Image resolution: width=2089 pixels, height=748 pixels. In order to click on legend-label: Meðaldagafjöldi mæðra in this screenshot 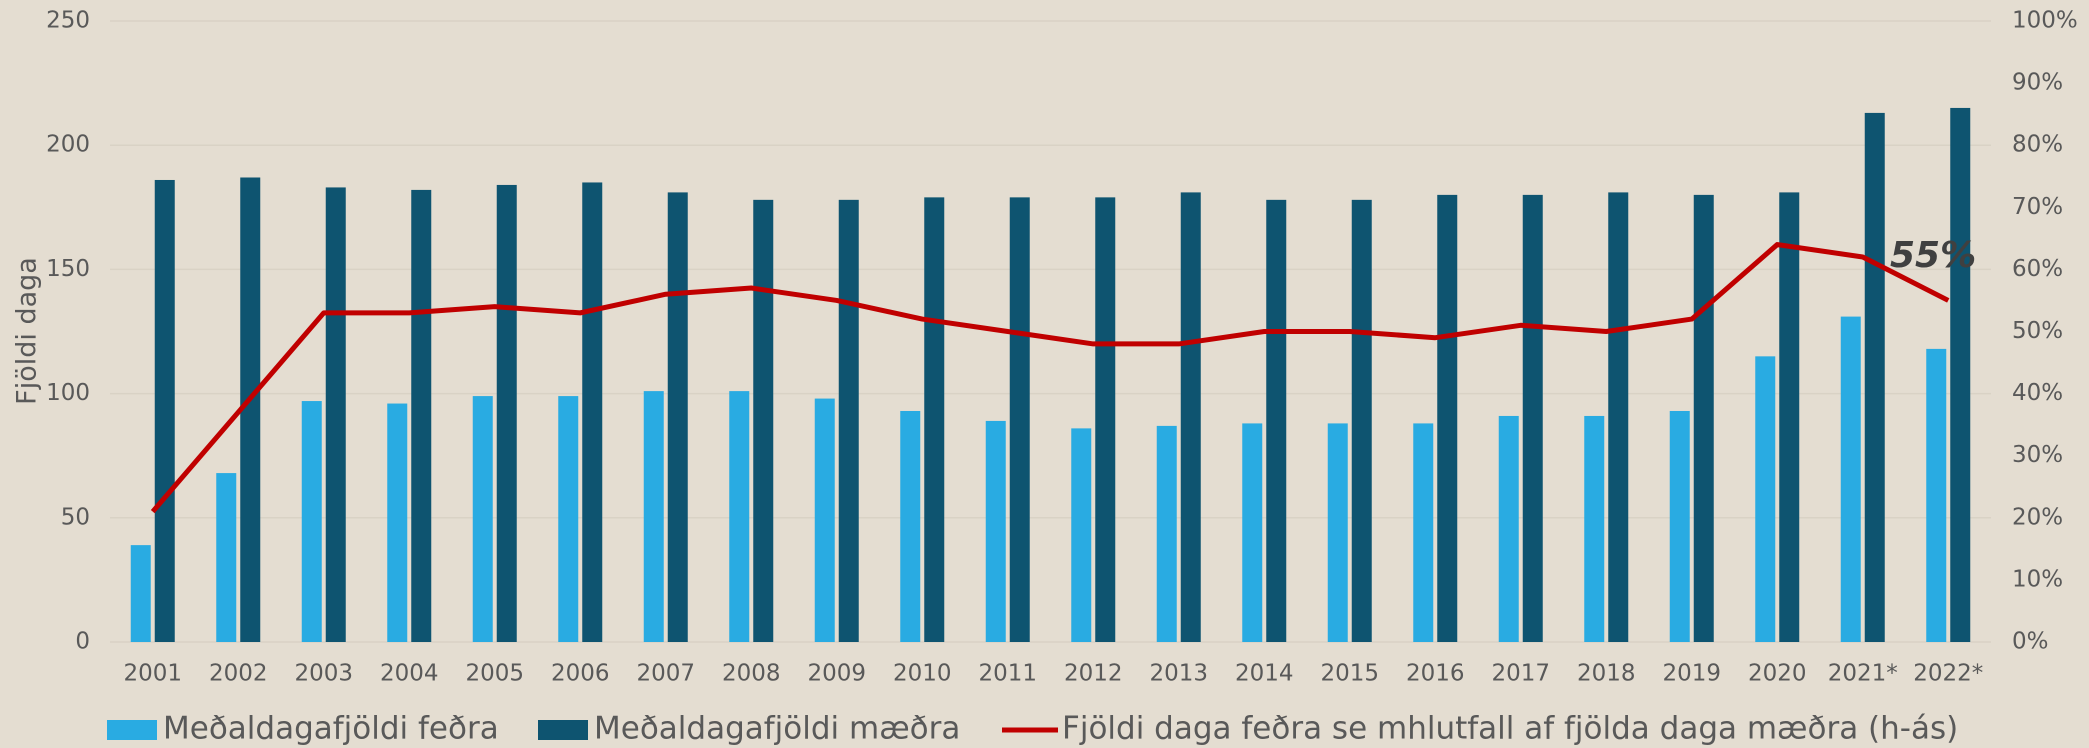, I will do `click(777, 729)`.